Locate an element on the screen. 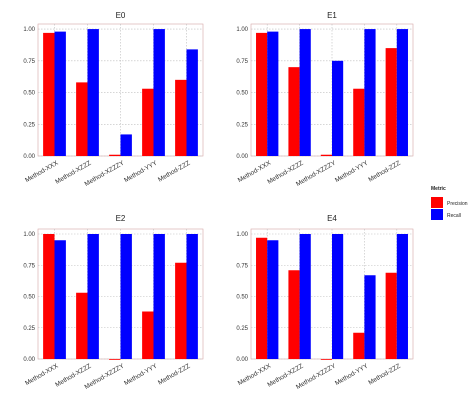 The height and width of the screenshot is (407, 474). panel-title: E2 is located at coordinates (121, 218).